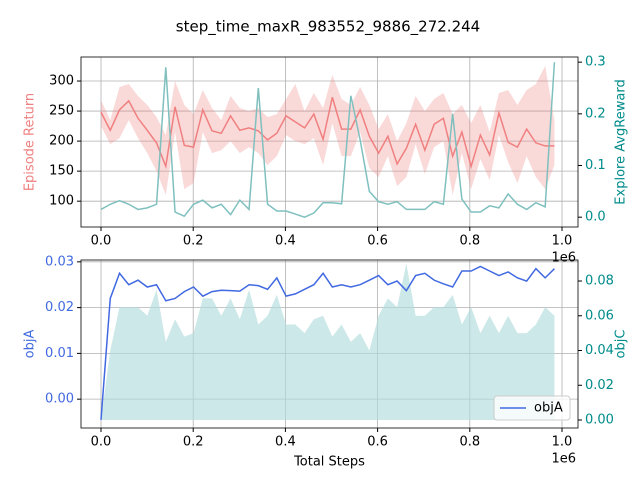 Image resolution: width=640 pixels, height=480 pixels. Describe the element at coordinates (595, 62) in the screenshot. I see `y2-tick-label: 0.3` at that location.